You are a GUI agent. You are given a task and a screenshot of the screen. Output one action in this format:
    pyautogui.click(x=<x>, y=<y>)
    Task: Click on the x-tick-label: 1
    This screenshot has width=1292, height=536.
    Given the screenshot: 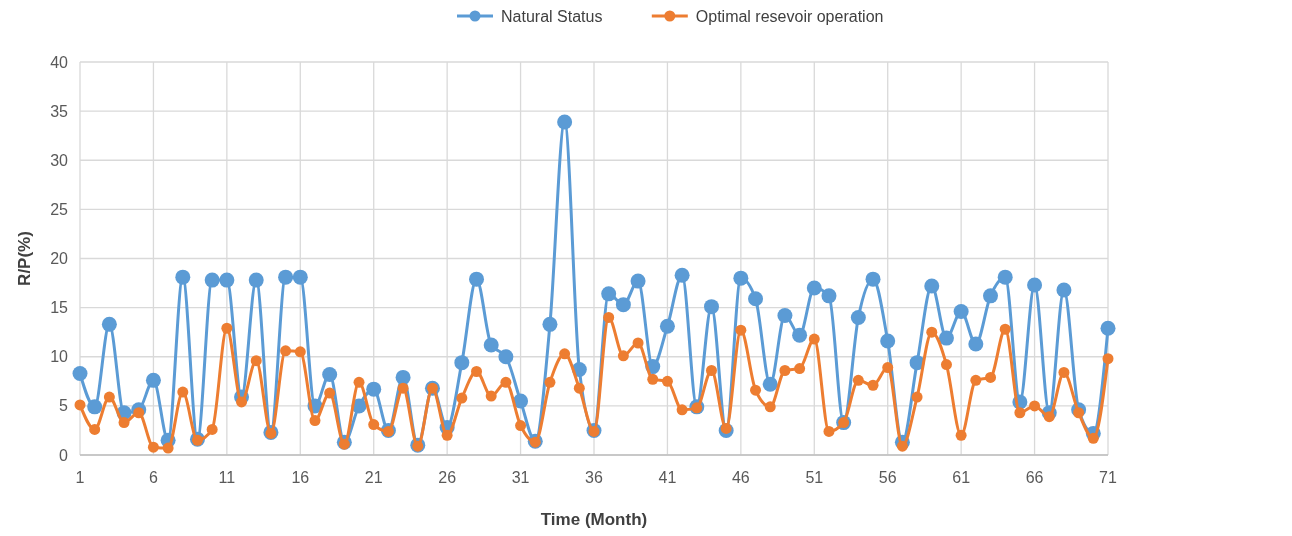 What is the action you would take?
    pyautogui.click(x=80, y=477)
    